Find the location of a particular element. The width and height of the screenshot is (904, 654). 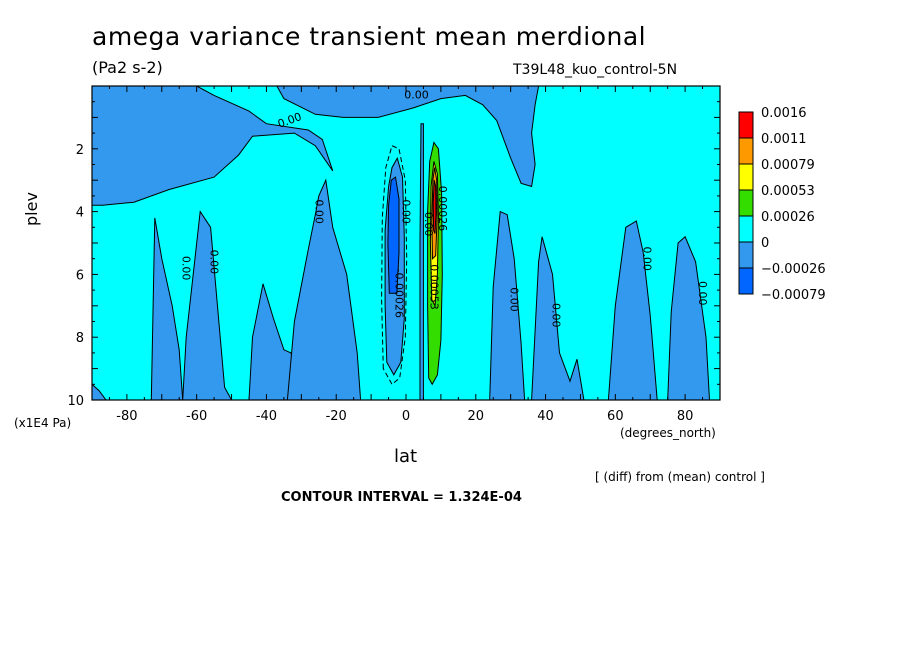

contour-region-negative-top-sh is located at coordinates (213, 146).